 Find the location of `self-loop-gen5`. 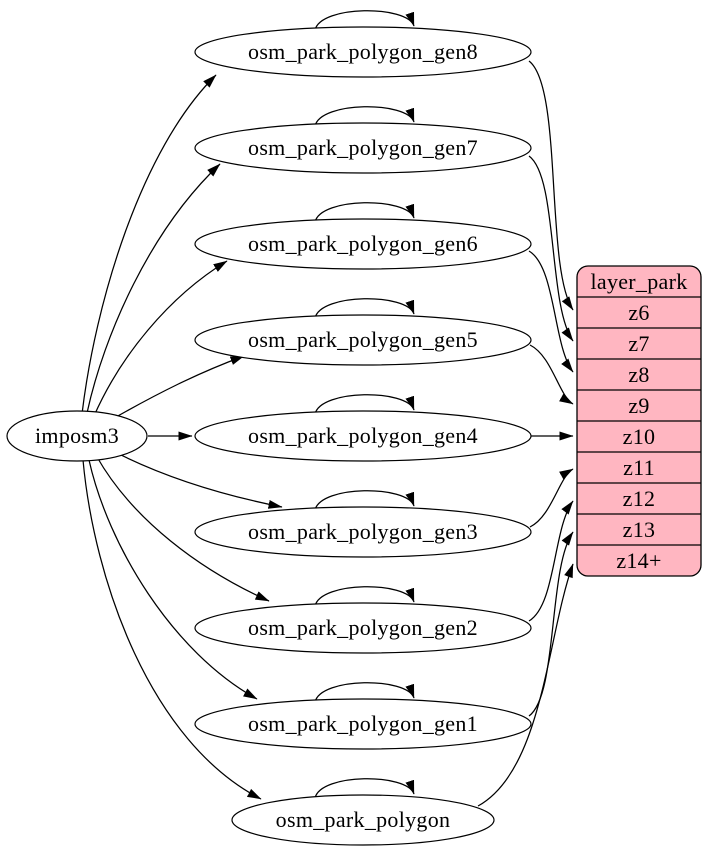

self-loop-gen5 is located at coordinates (364, 308).